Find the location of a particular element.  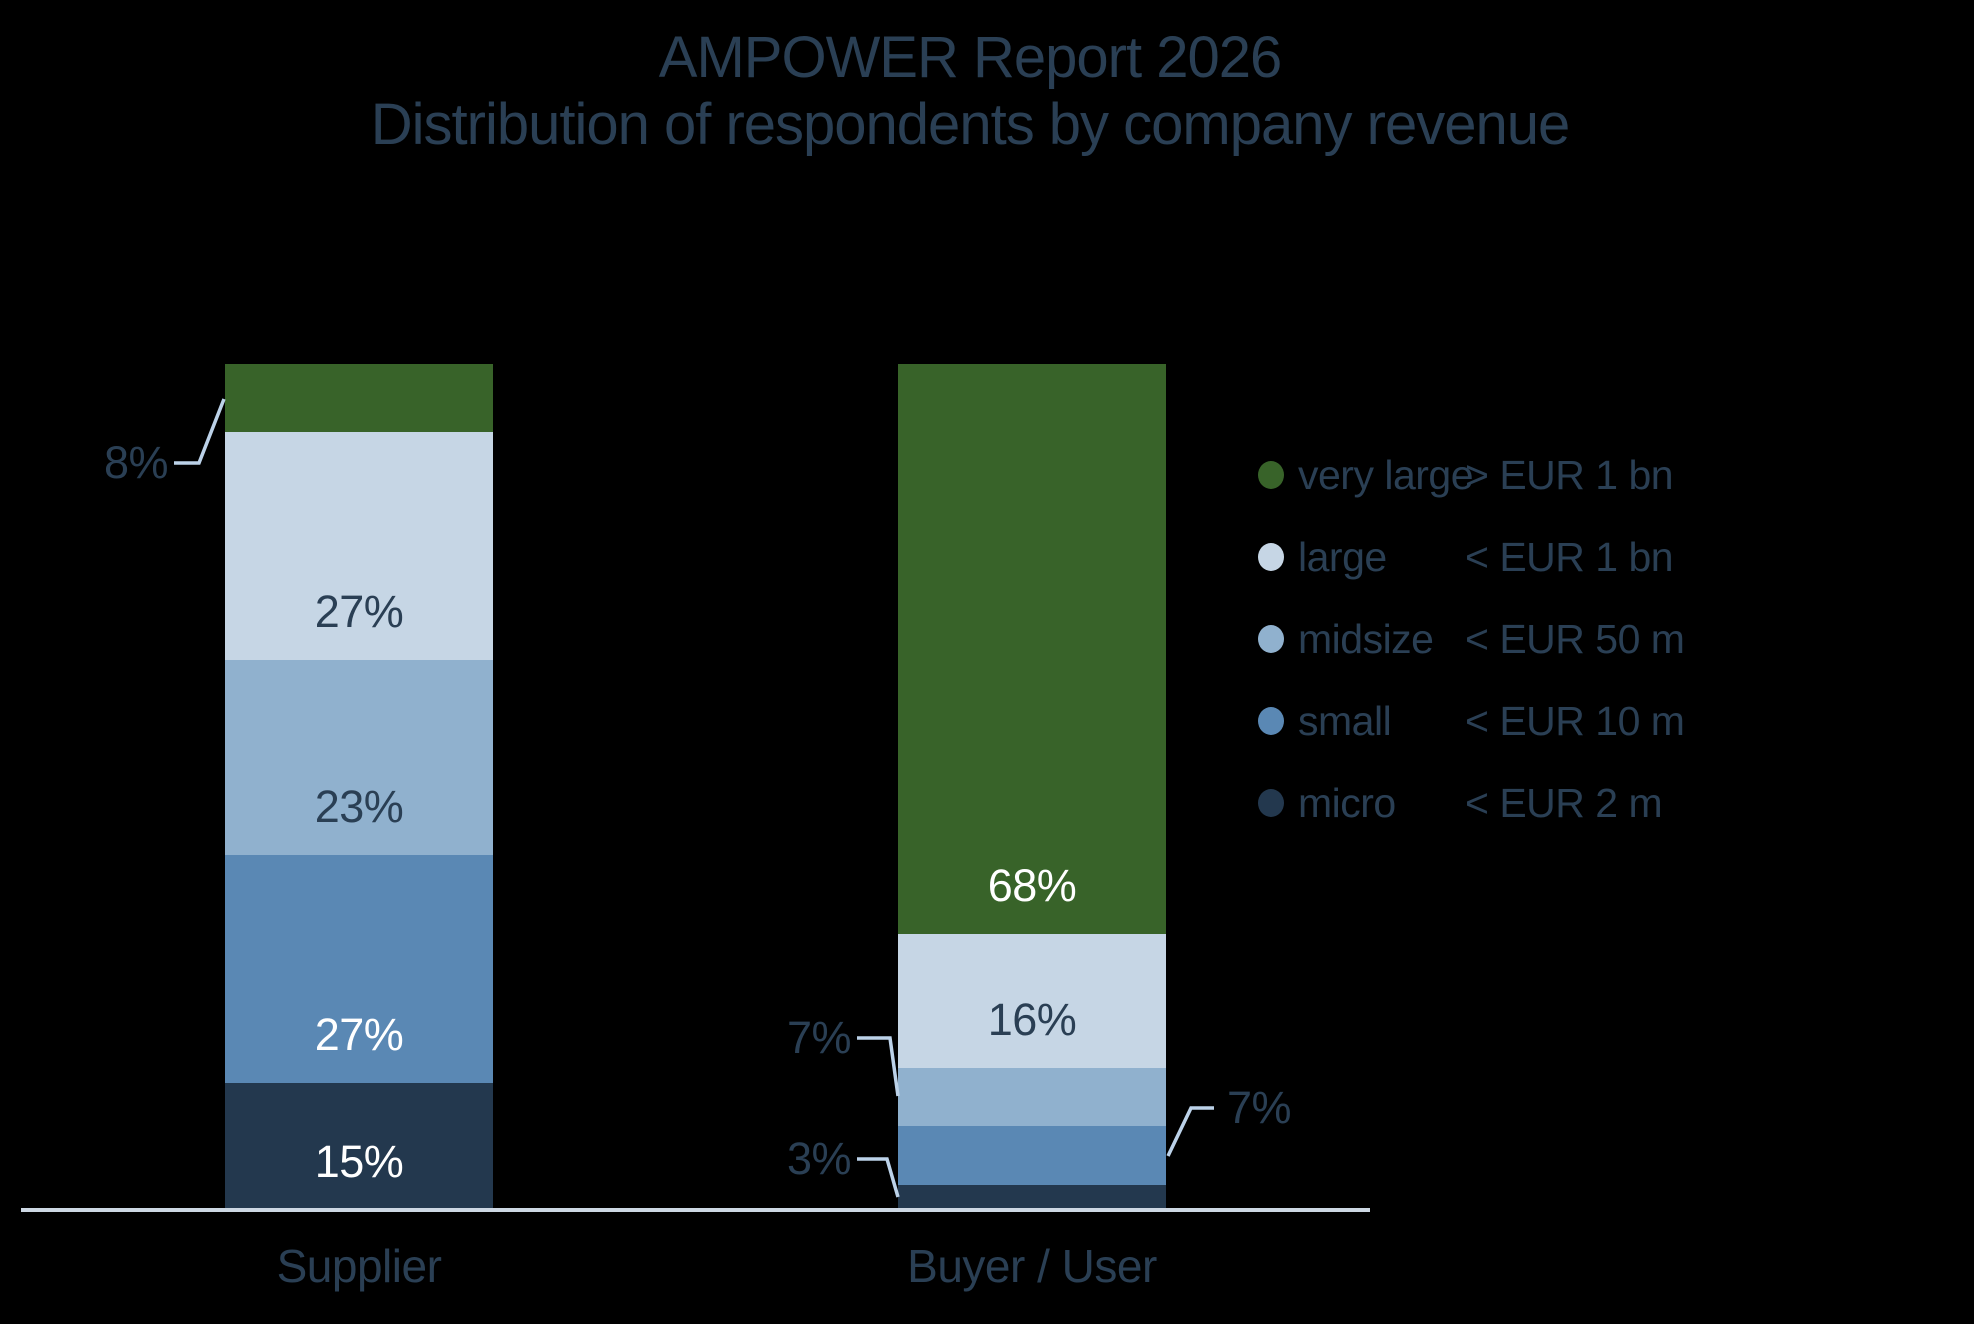

bar-segment-buyer-user-very-large is located at coordinates (1032, 649).